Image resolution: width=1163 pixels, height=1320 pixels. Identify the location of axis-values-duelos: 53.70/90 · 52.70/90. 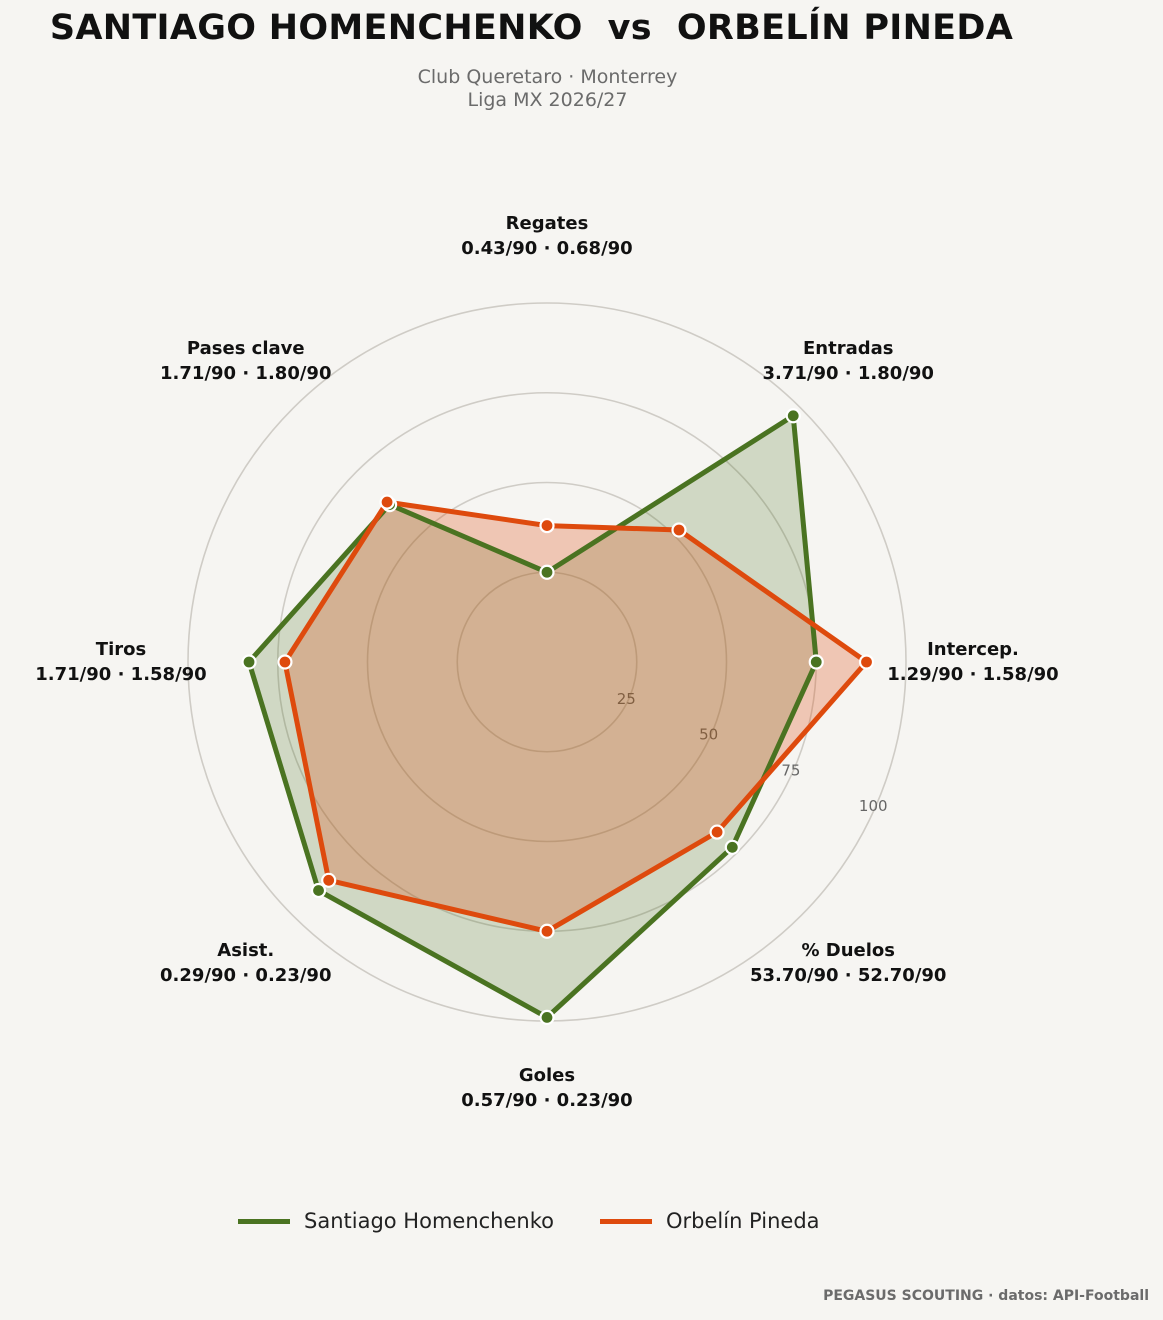
(848, 975).